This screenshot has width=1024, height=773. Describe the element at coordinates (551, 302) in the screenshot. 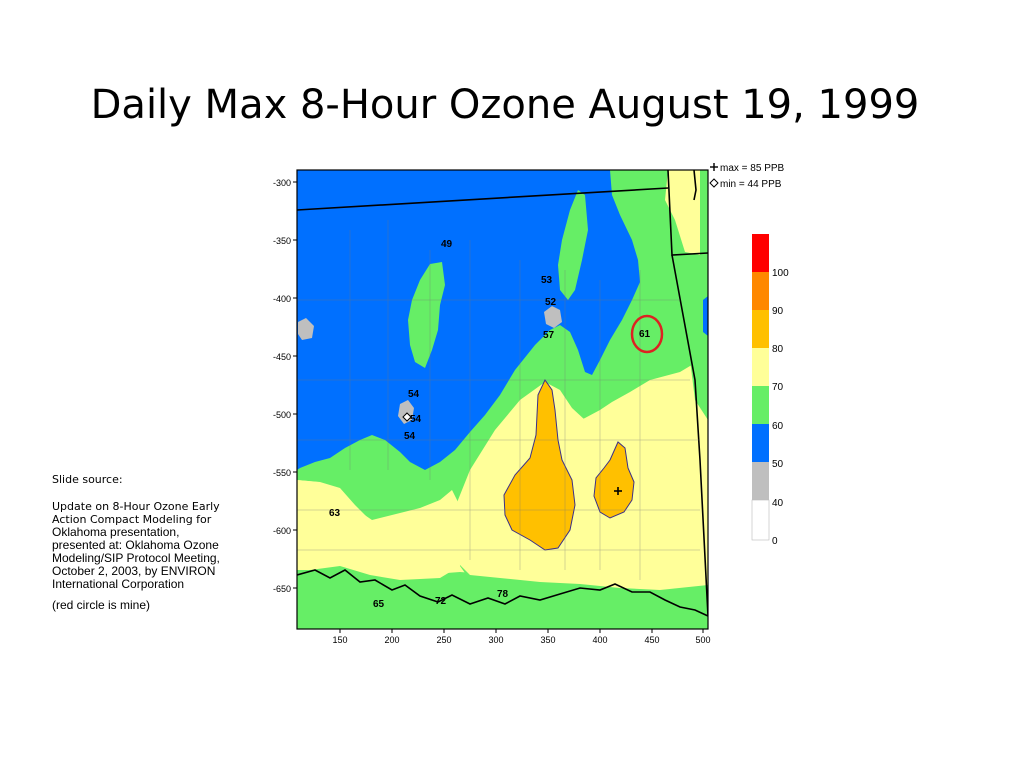

I see `label-52: 52` at that location.